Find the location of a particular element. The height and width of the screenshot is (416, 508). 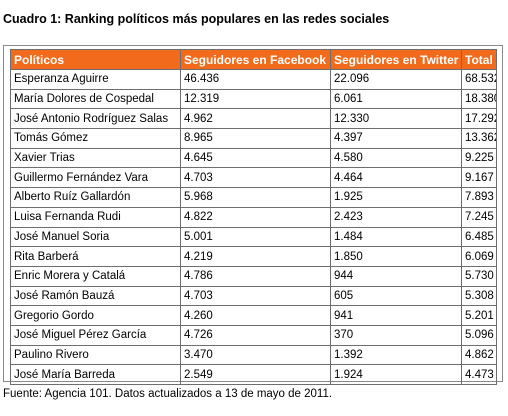

twitter-followers-cell: 2.423 is located at coordinates (395, 216).